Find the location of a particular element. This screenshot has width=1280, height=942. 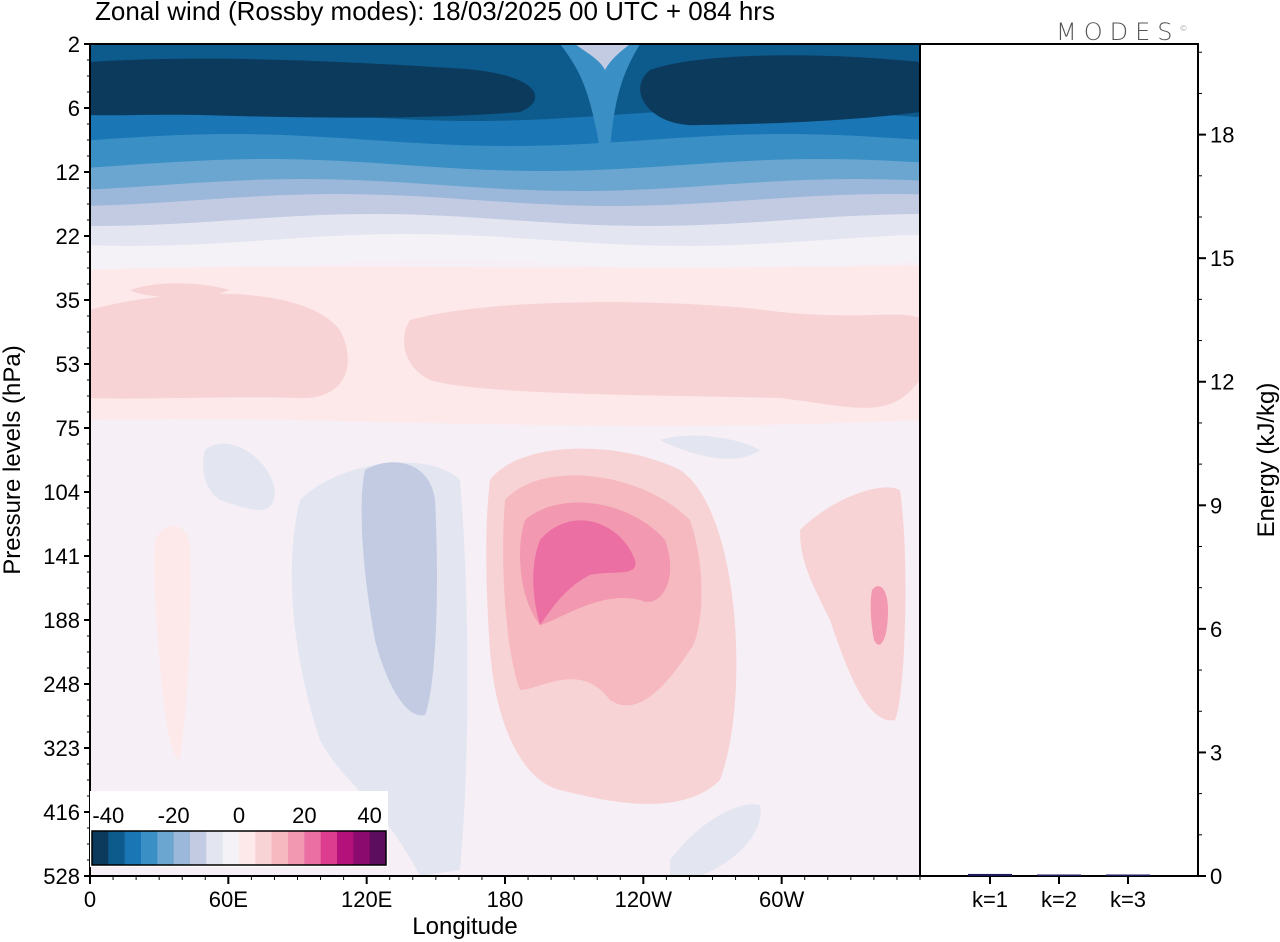

colorbar-tick-label: -20 is located at coordinates (174, 815).